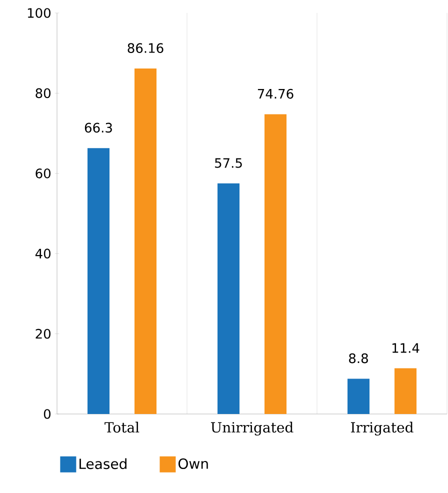 The width and height of the screenshot is (448, 493). What do you see at coordinates (193, 464) in the screenshot?
I see `legend-label: Own` at bounding box center [193, 464].